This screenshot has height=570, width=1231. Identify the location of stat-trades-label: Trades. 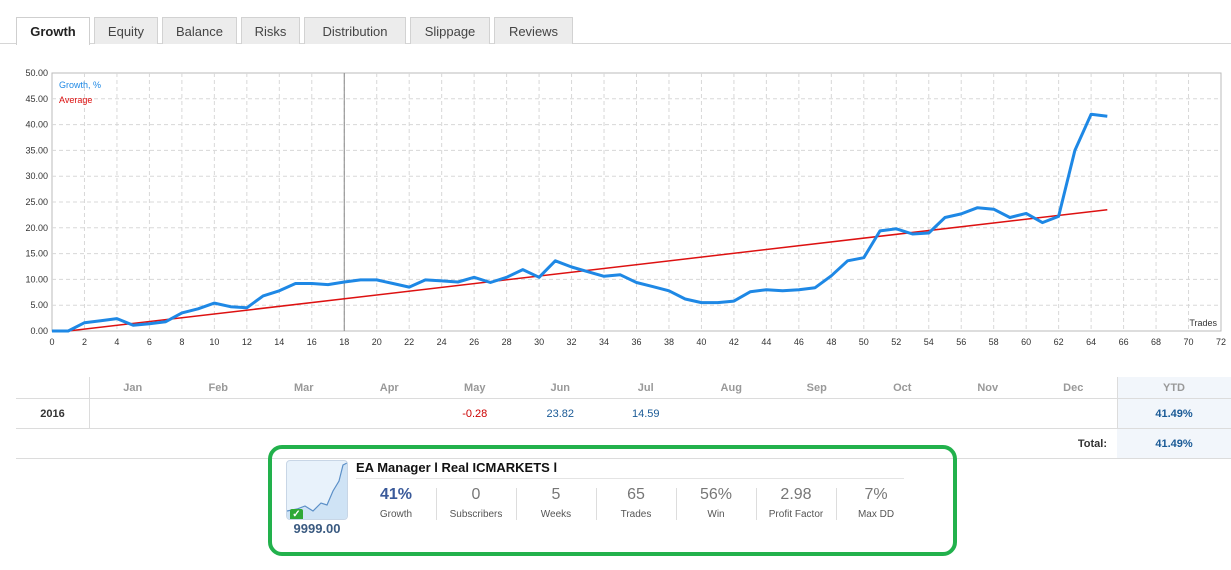
(636, 514).